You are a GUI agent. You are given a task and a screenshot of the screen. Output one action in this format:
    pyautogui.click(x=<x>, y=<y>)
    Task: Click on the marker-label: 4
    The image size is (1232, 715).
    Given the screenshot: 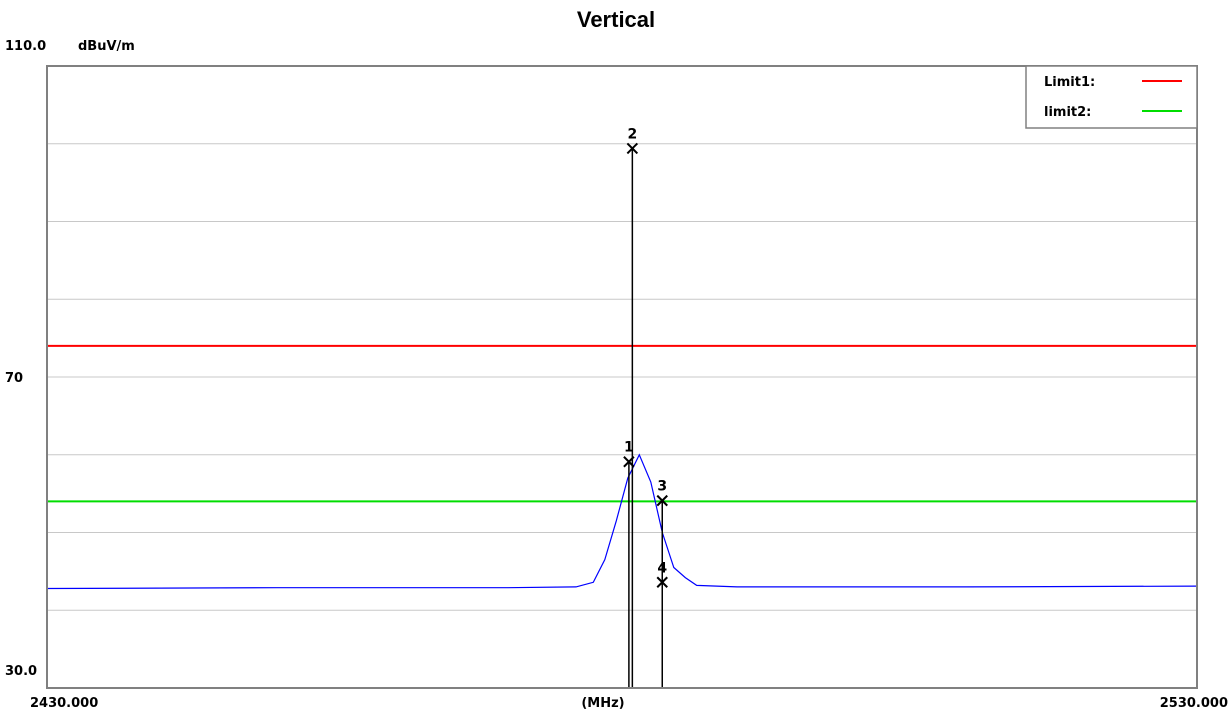 What is the action you would take?
    pyautogui.click(x=662, y=568)
    